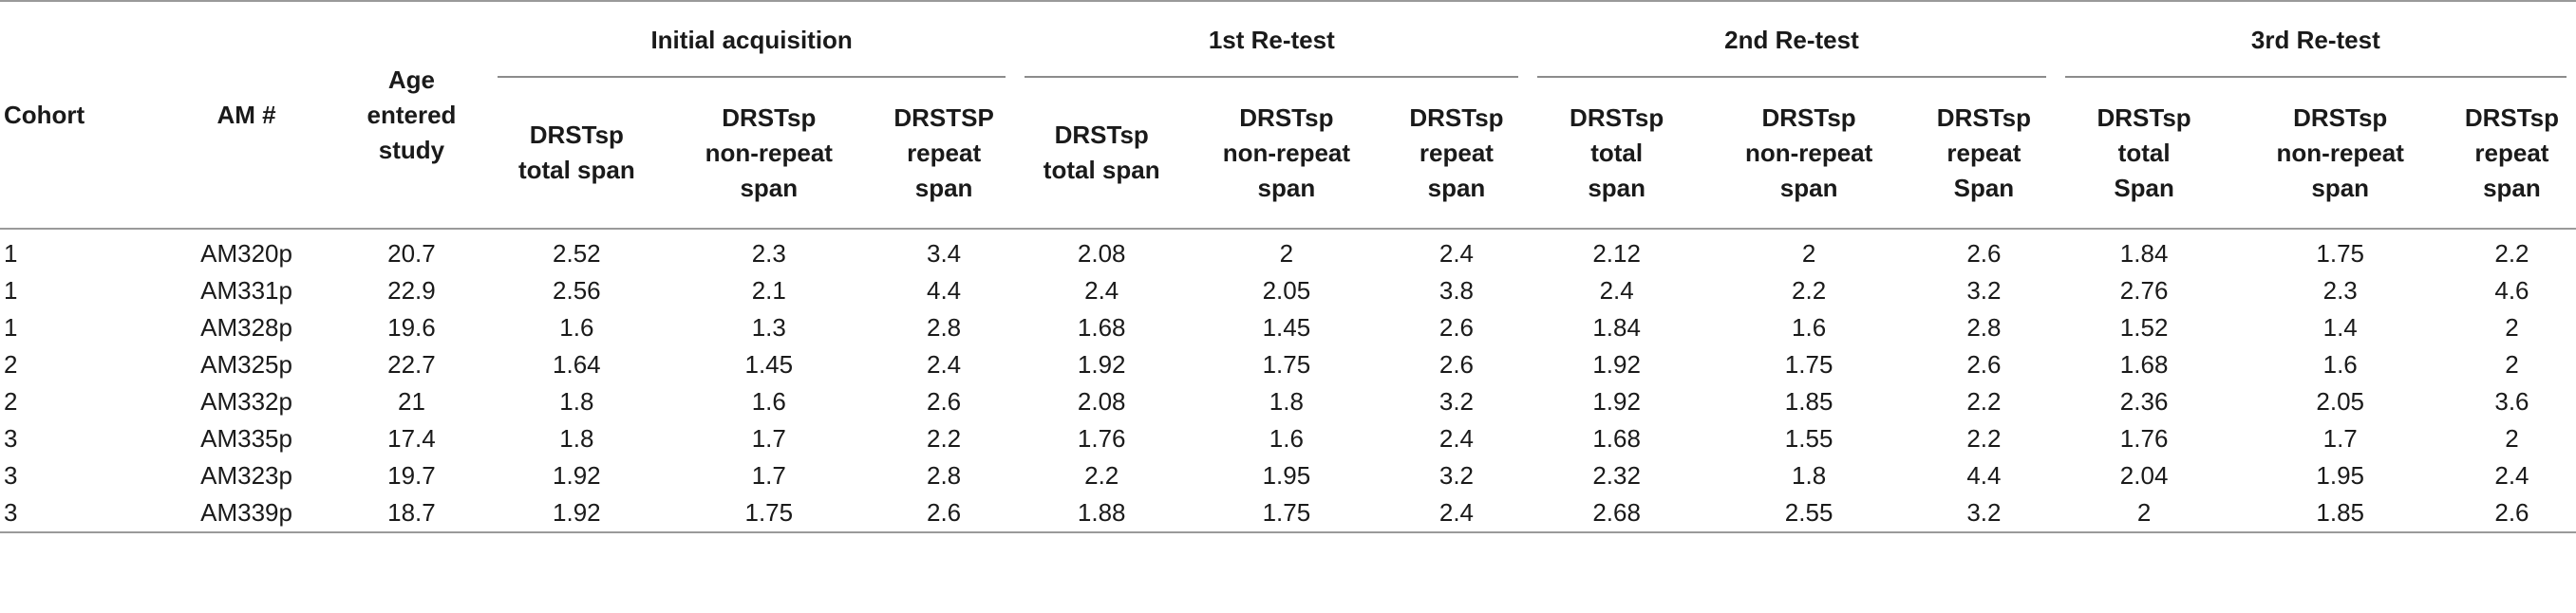  What do you see at coordinates (1616, 475) in the screenshot?
I see `table-cell: 2.32` at bounding box center [1616, 475].